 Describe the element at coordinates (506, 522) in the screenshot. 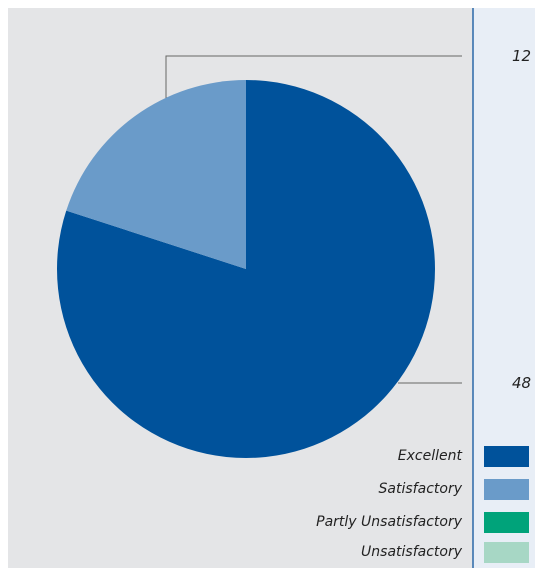

I see `legend-swatch-partly-unsatisfactory` at that location.